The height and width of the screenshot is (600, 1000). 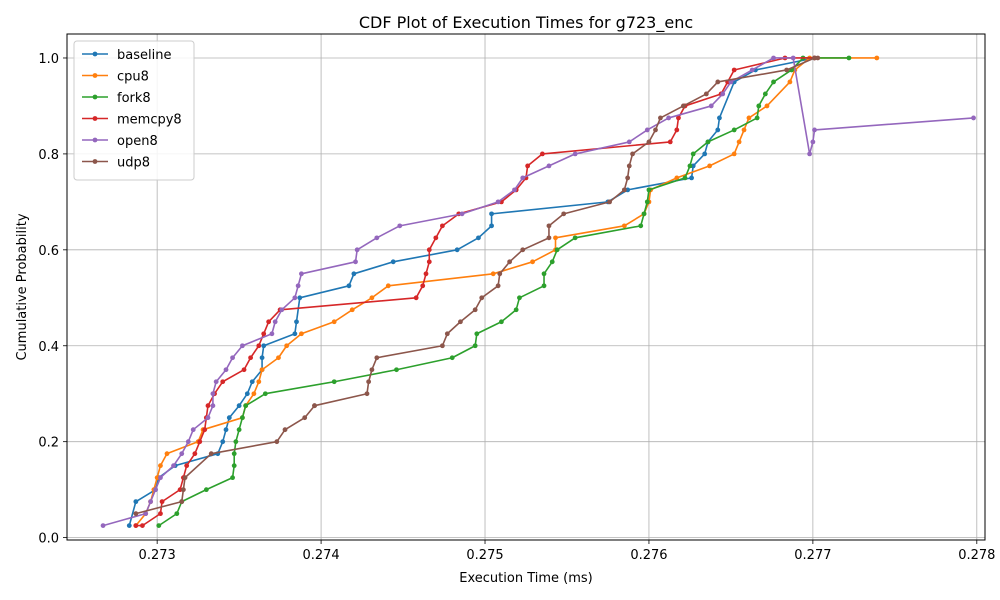 What do you see at coordinates (22, 286) in the screenshot?
I see `y-axis-title: Cumulative Probability` at bounding box center [22, 286].